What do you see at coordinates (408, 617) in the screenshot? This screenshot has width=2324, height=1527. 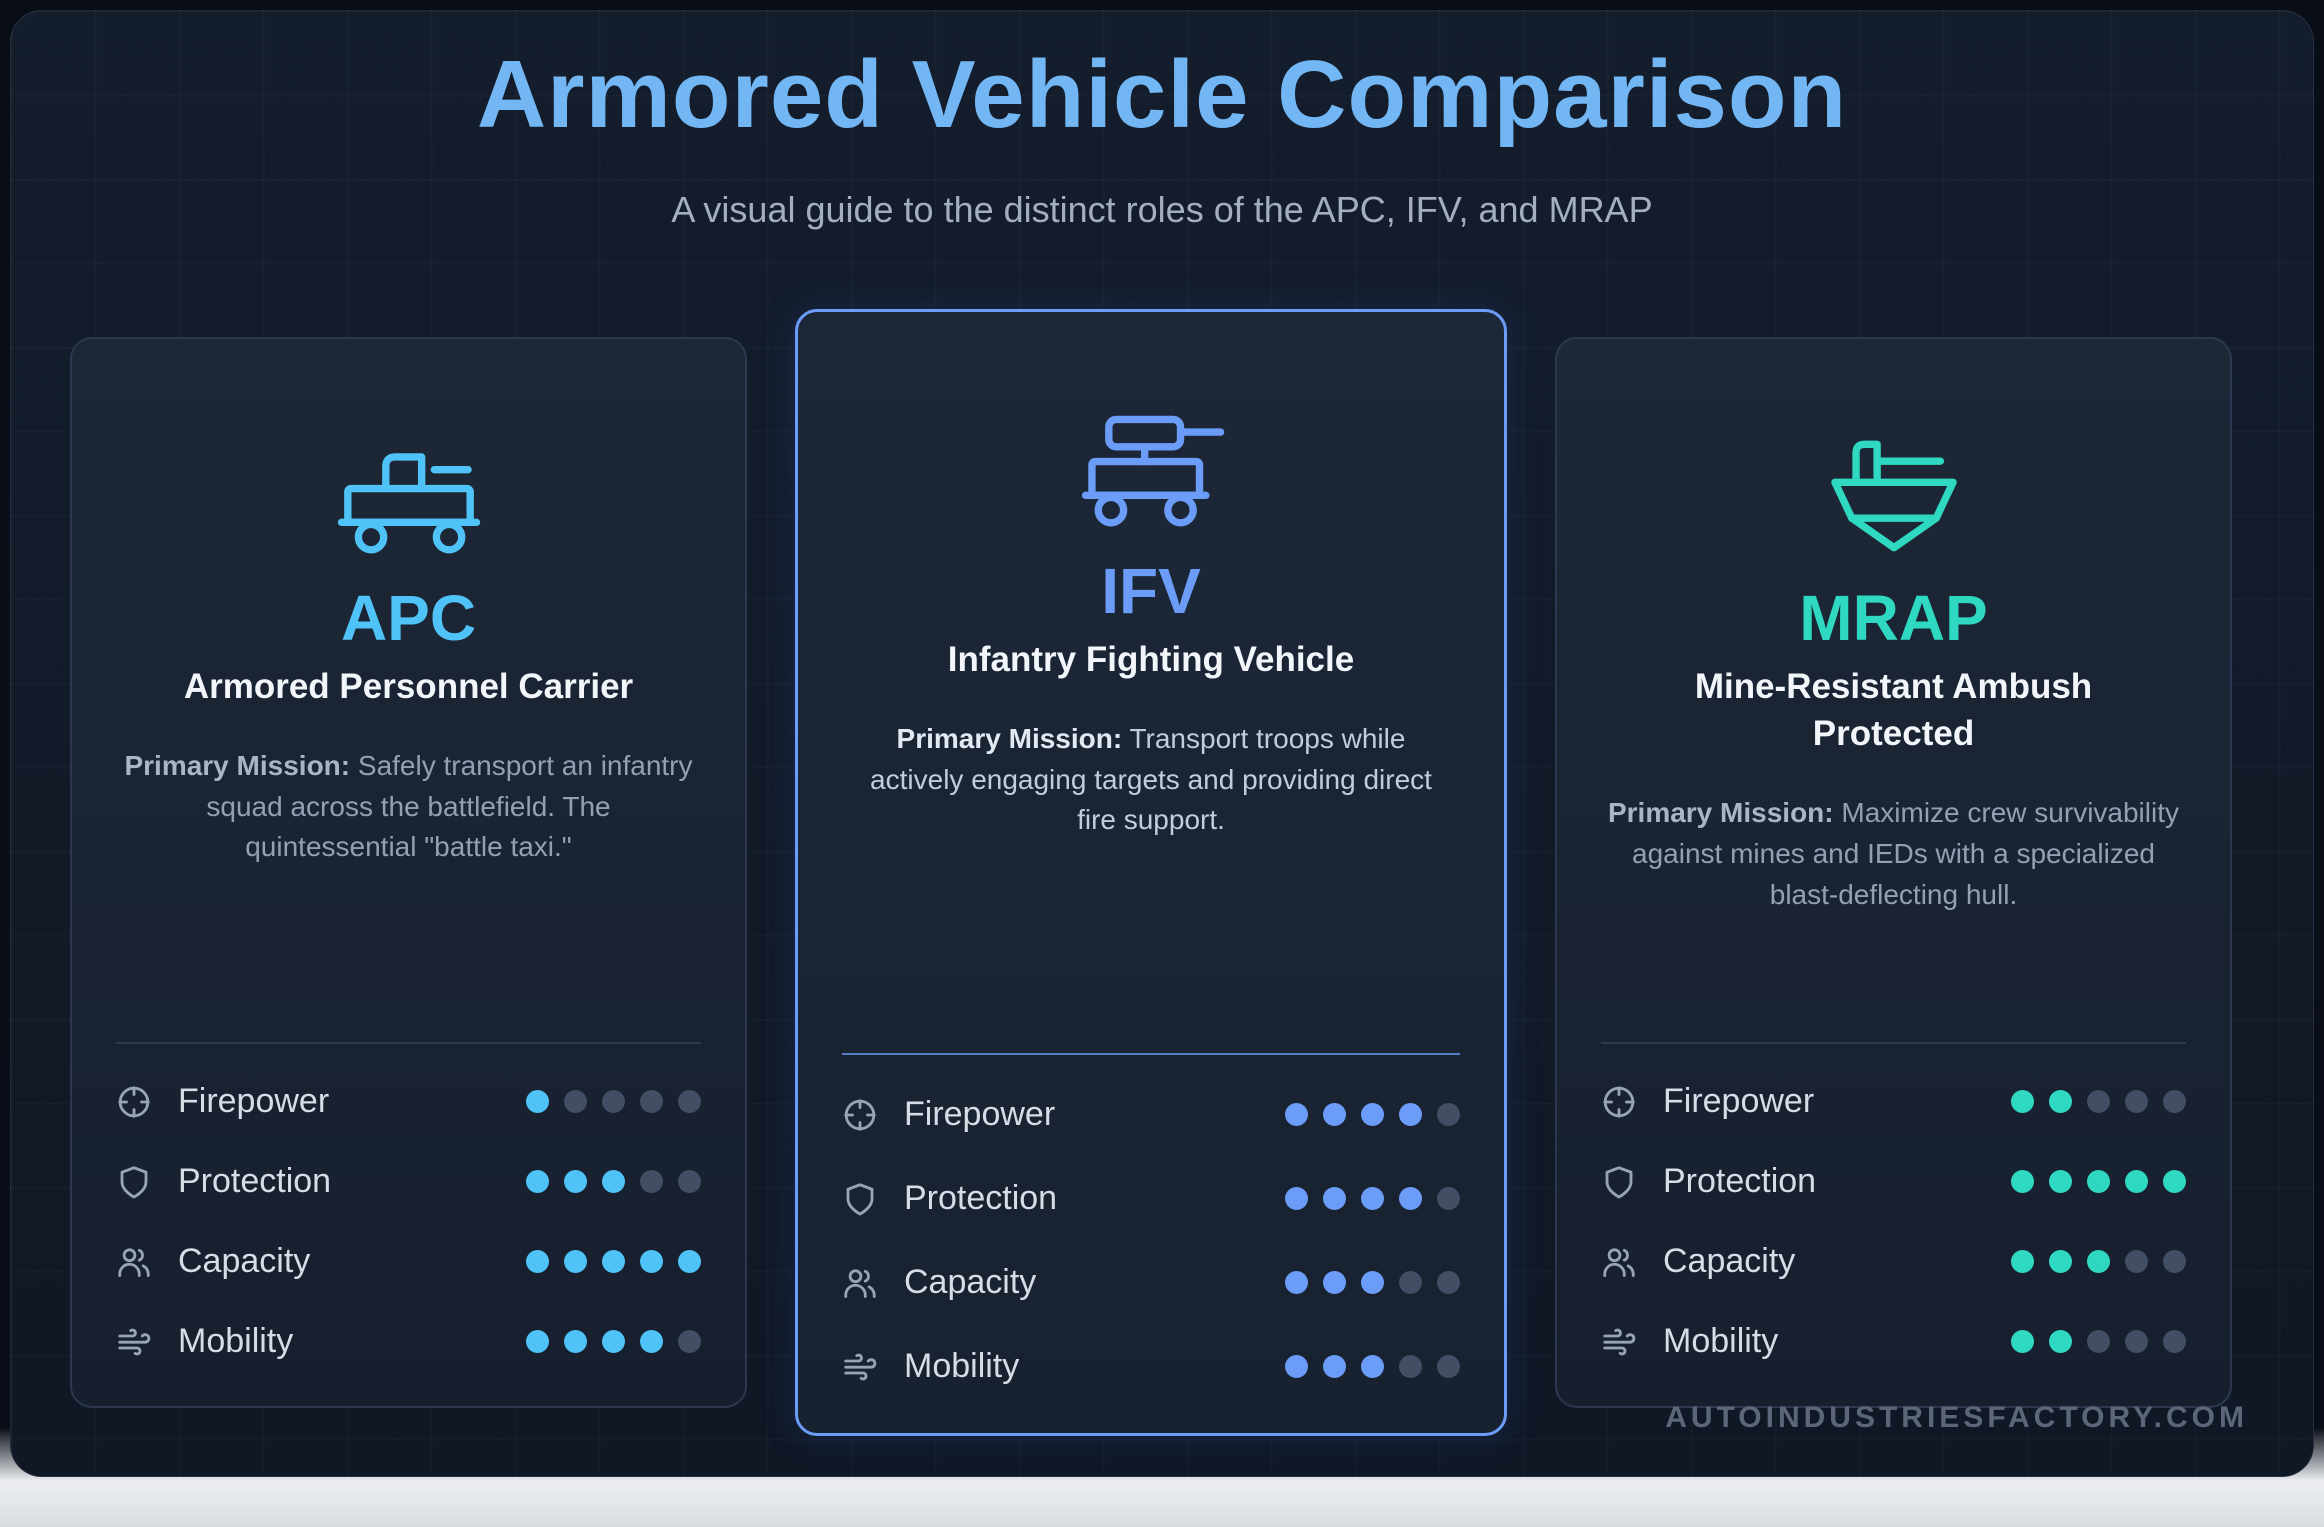 I see `vehicle-abbr: APC` at bounding box center [408, 617].